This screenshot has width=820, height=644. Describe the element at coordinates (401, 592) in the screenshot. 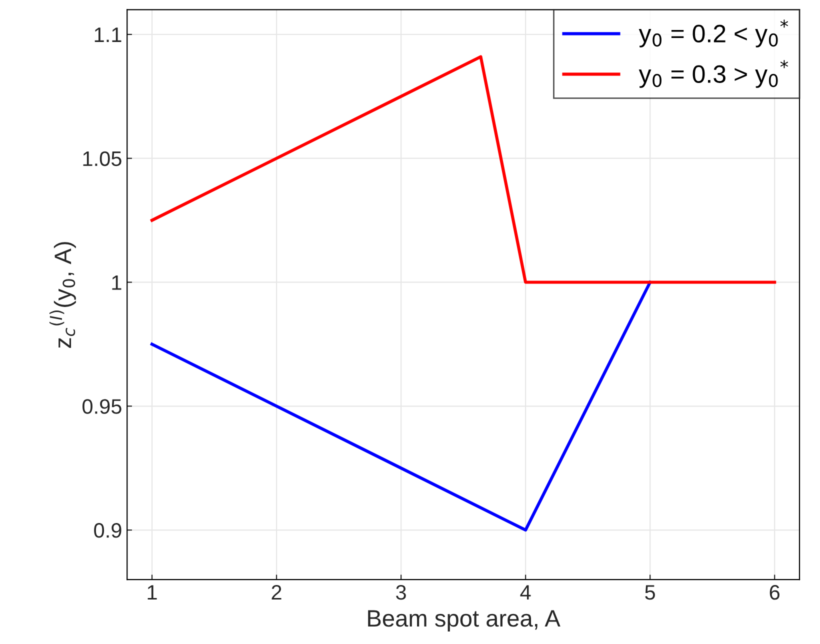

I see `x-tick-label: 3` at that location.